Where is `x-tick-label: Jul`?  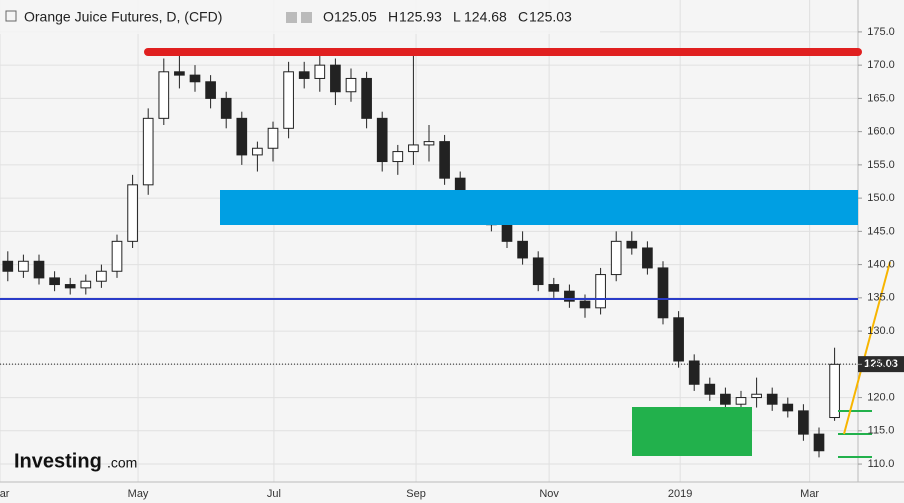
x-tick-label: Jul is located at coordinates (274, 494).